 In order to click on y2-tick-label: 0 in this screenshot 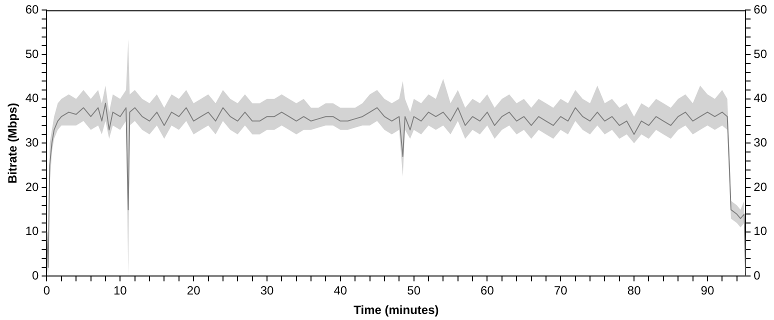, I will do `click(757, 275)`.